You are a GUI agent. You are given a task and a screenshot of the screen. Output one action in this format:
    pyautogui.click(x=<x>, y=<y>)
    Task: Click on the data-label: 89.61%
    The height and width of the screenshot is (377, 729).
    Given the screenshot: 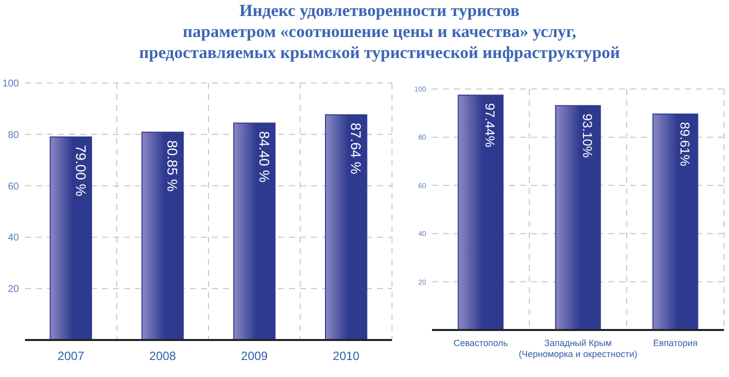 What is the action you would take?
    pyautogui.click(x=684, y=144)
    